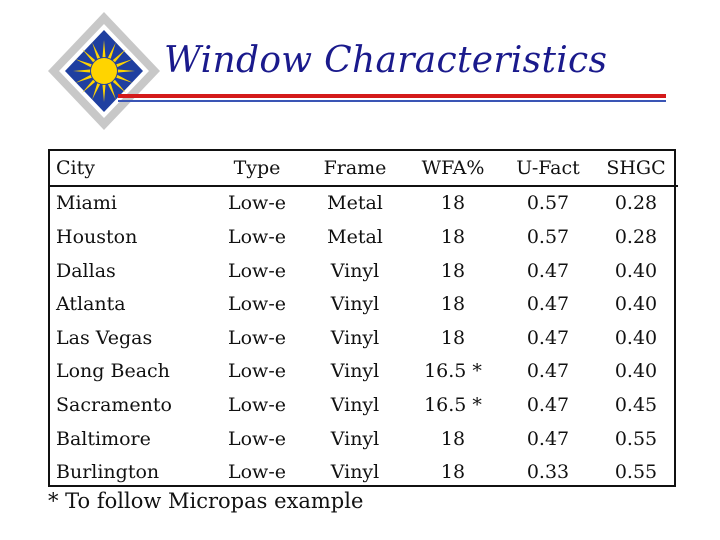 This screenshot has height=540, width=720. What do you see at coordinates (75, 167) in the screenshot?
I see `col-header-city: City` at bounding box center [75, 167].